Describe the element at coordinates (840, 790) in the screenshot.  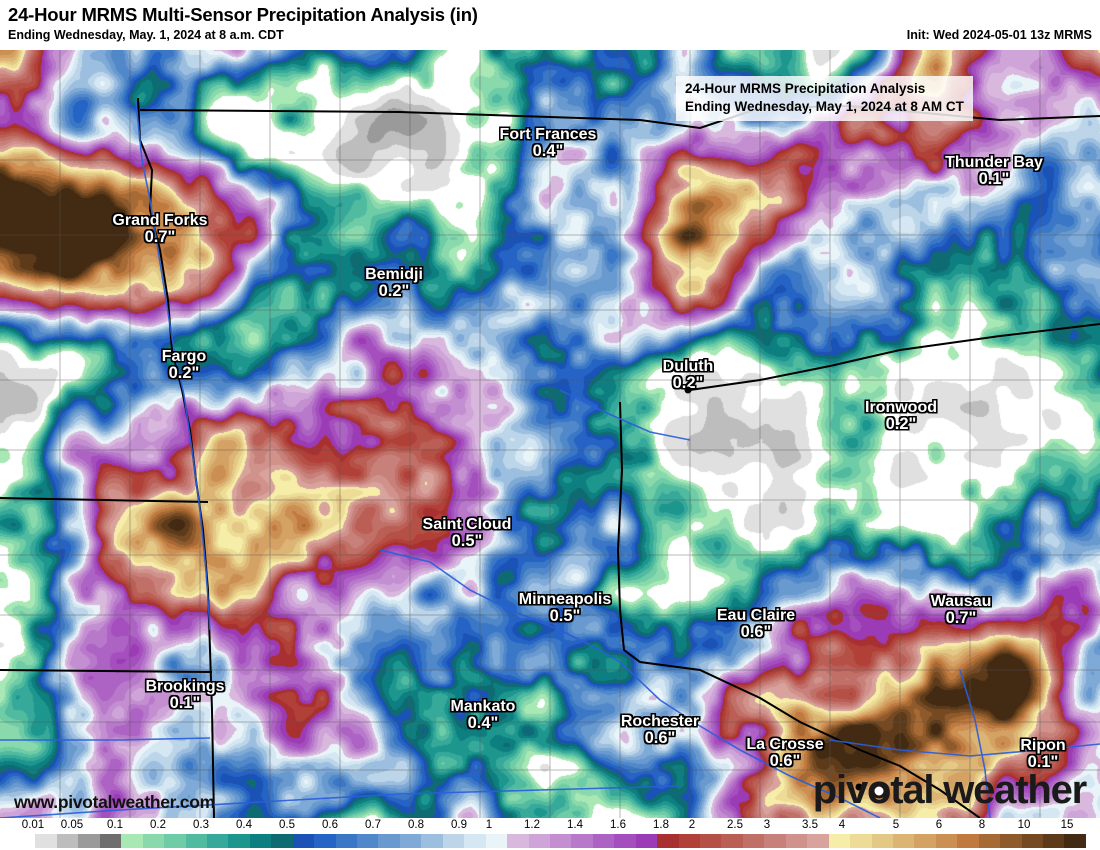
I see `logo-text-pre: piv` at that location.